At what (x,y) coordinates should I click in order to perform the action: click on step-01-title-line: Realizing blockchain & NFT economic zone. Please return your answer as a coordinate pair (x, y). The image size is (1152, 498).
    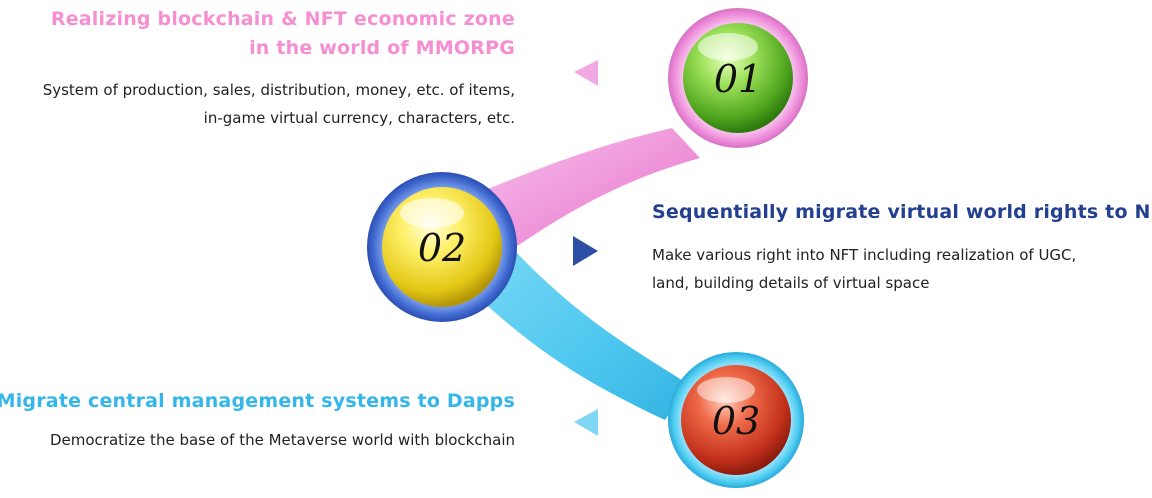
    Looking at the image, I should click on (282, 19).